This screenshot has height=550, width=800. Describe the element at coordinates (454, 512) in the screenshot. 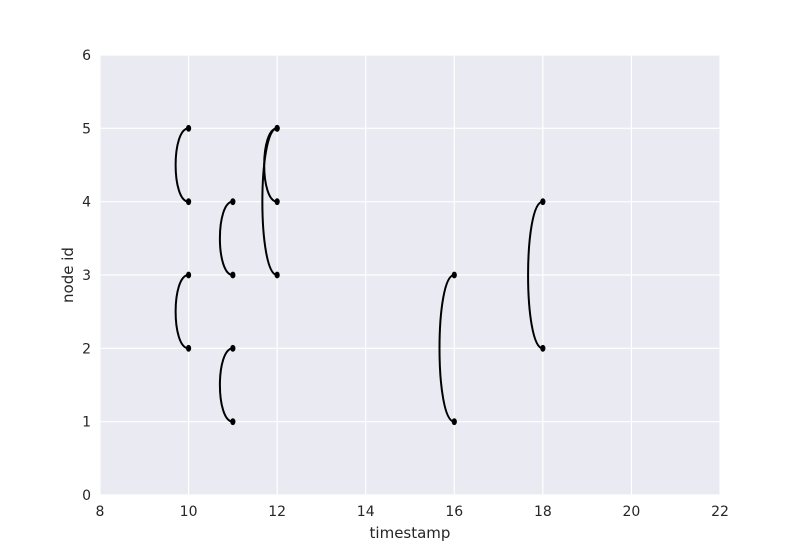

I see `x-tick-label: 16` at that location.